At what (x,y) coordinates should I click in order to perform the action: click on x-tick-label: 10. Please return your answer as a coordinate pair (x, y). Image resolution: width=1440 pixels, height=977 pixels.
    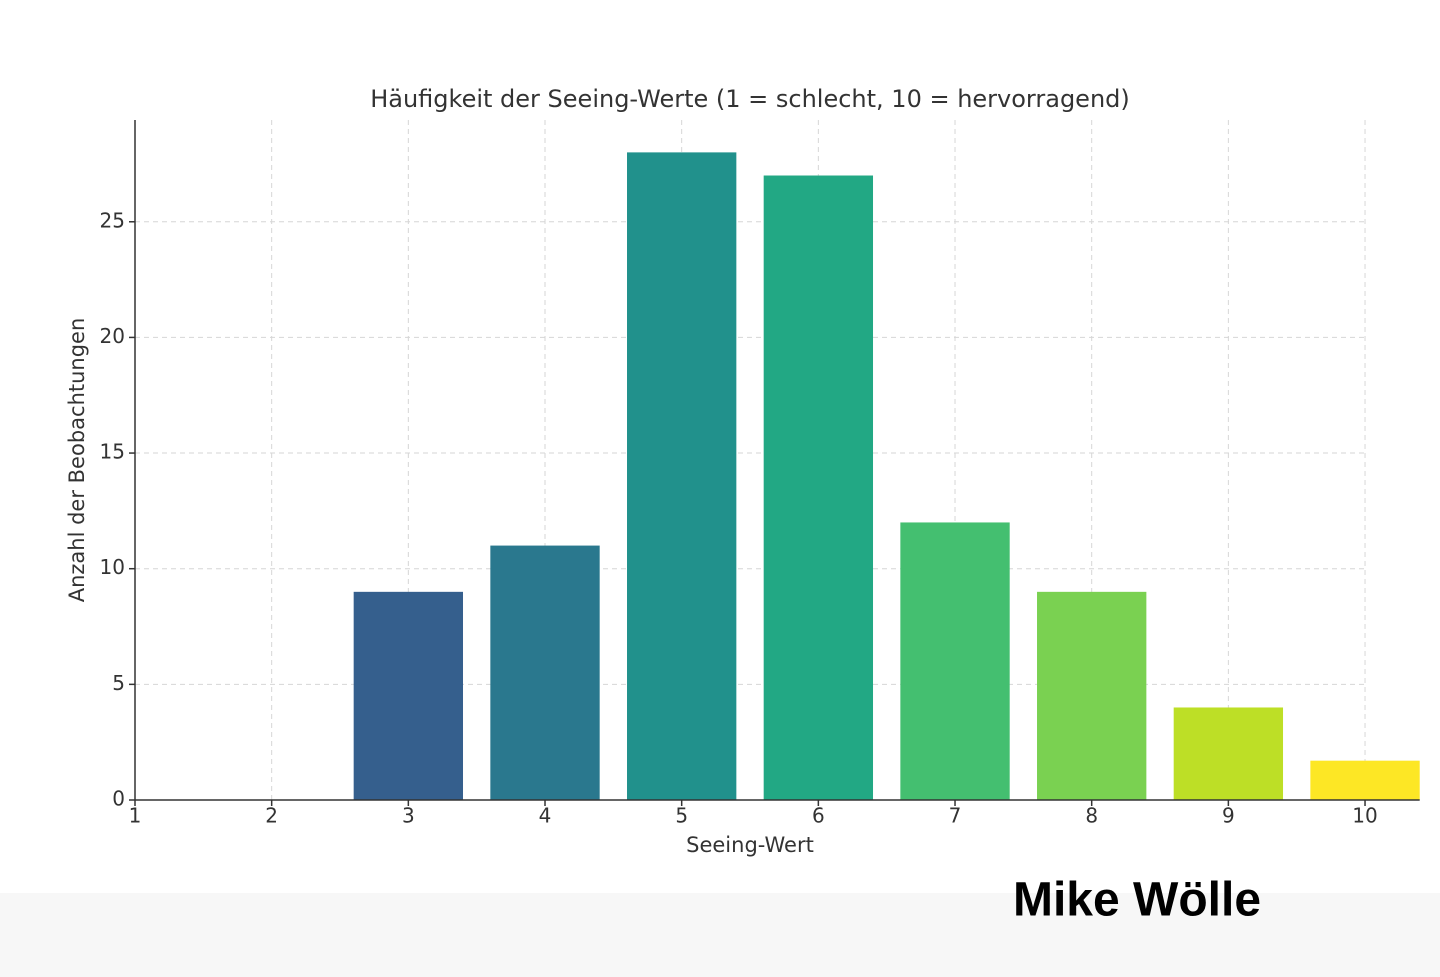
    Looking at the image, I should click on (1364, 816).